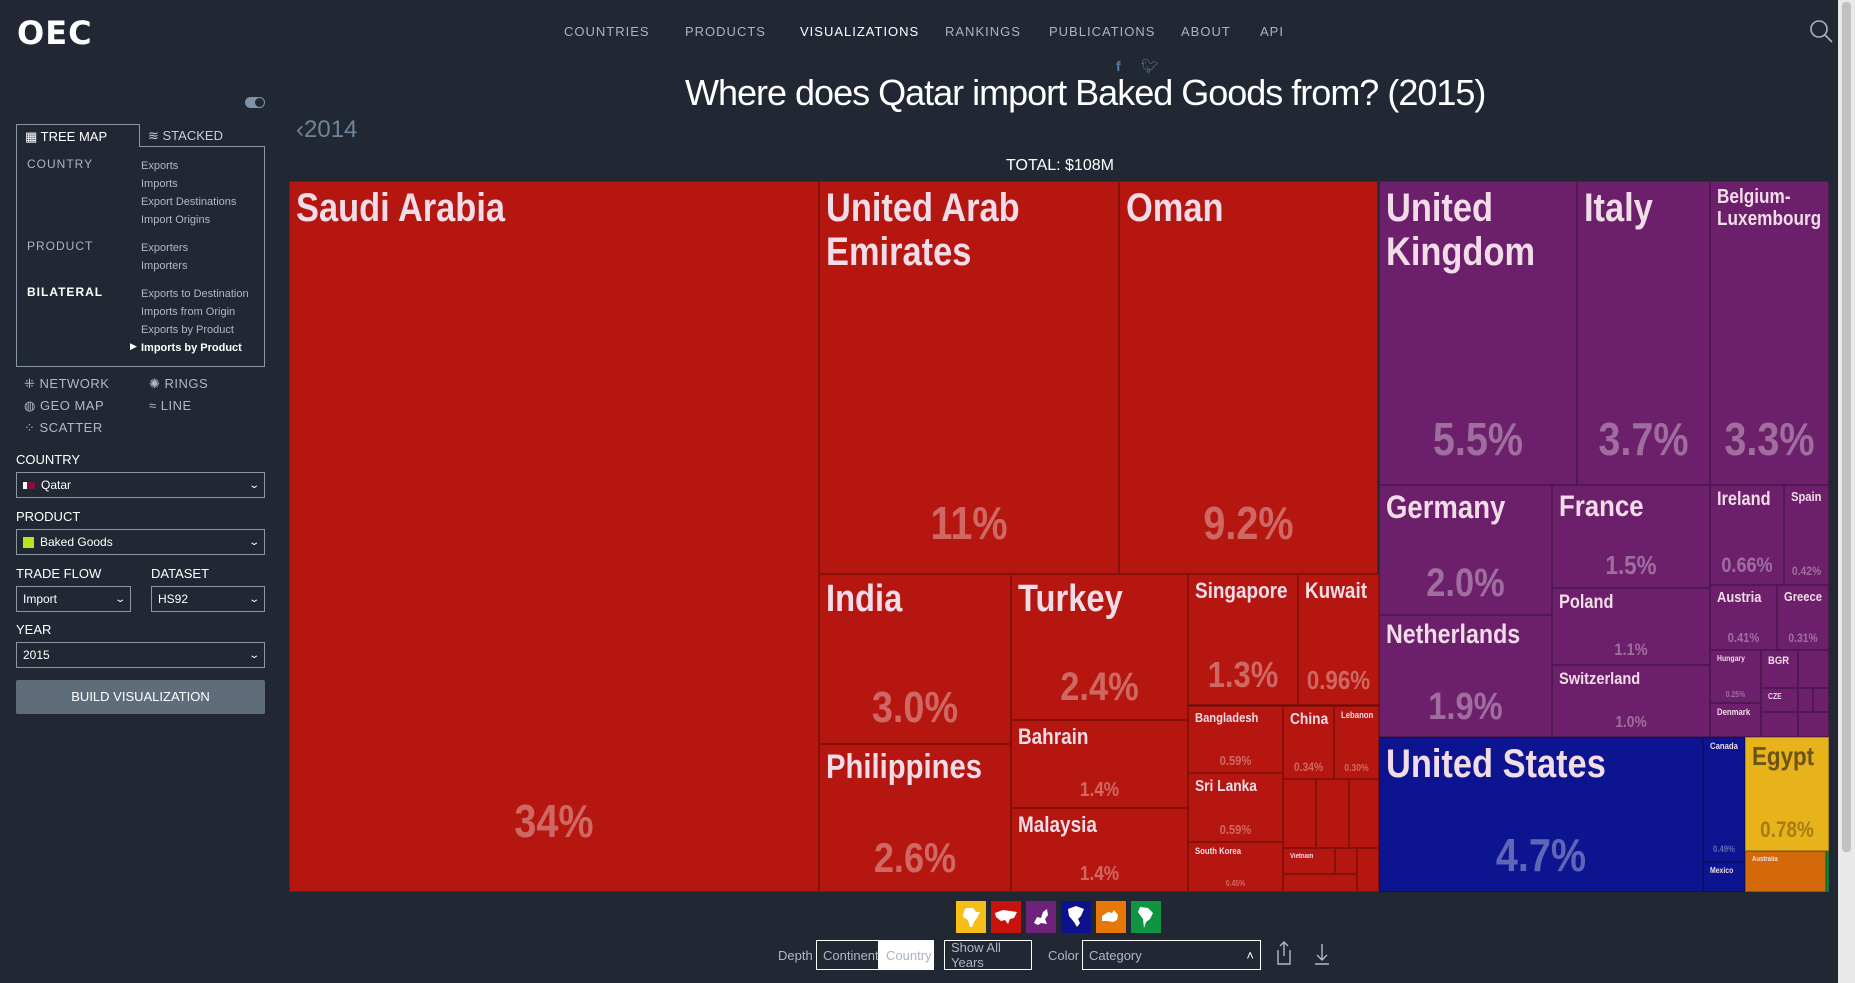  I want to click on treemap-cell: Malaysia 1.4%, so click(1099, 850).